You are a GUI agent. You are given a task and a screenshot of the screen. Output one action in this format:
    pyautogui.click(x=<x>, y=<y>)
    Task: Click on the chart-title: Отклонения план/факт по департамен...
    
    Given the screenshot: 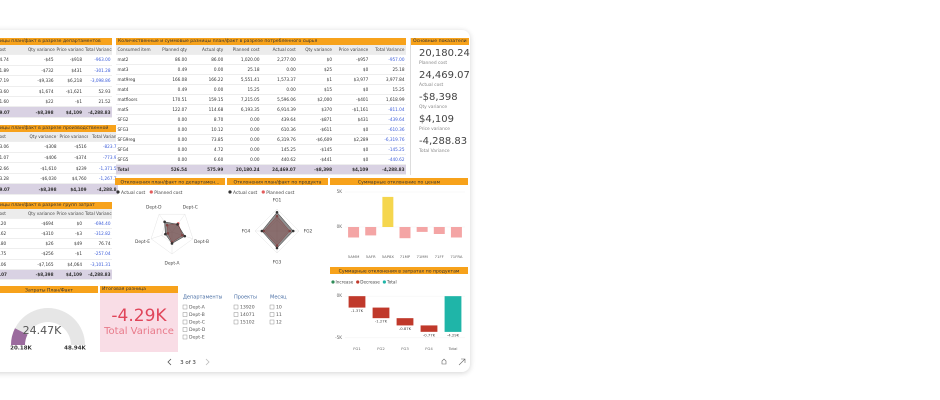 What is the action you would take?
    pyautogui.click(x=170, y=182)
    